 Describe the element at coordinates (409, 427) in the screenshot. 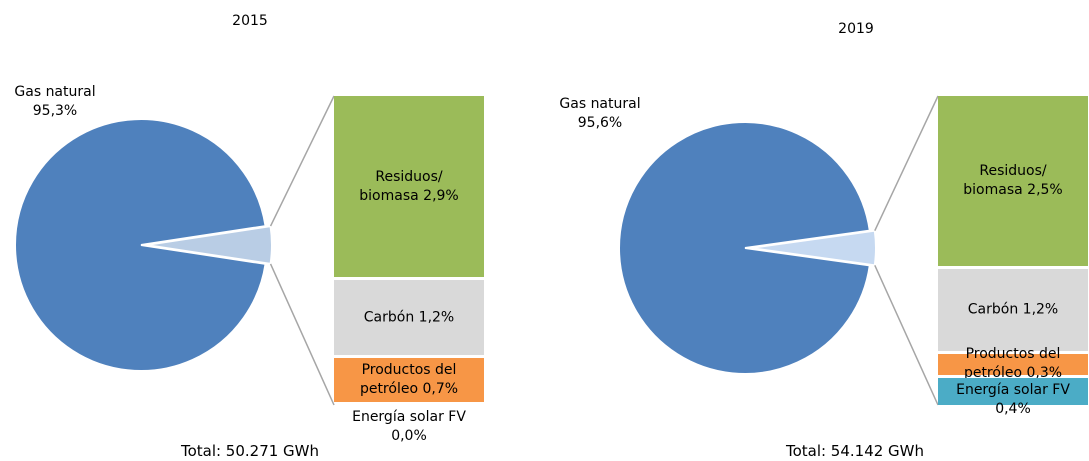

I see `segment-label: Energía solar FV 0,0%` at that location.